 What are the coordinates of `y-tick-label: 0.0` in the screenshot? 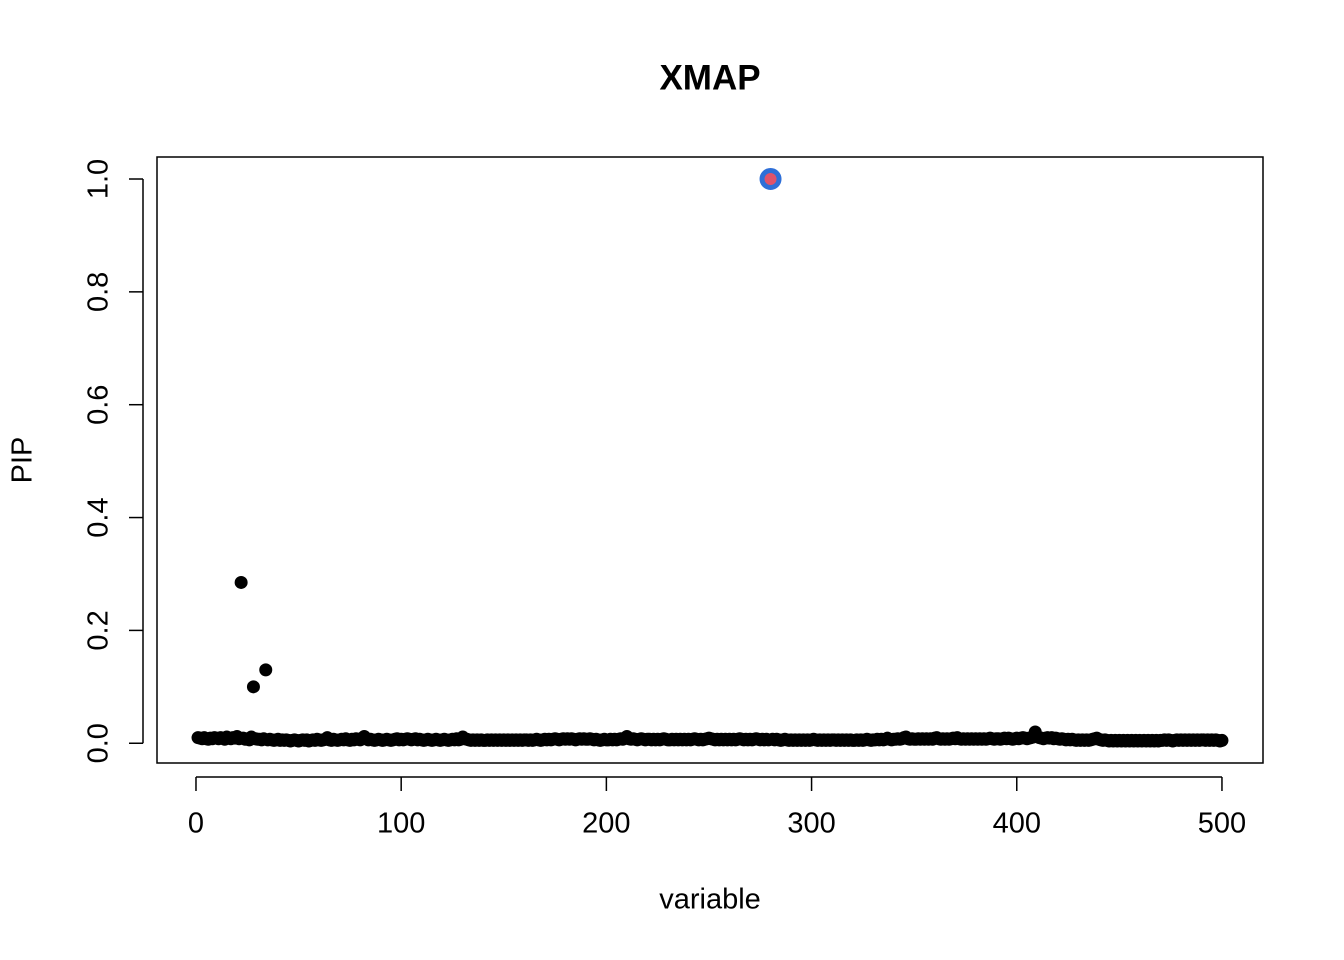 It's located at (99, 743).